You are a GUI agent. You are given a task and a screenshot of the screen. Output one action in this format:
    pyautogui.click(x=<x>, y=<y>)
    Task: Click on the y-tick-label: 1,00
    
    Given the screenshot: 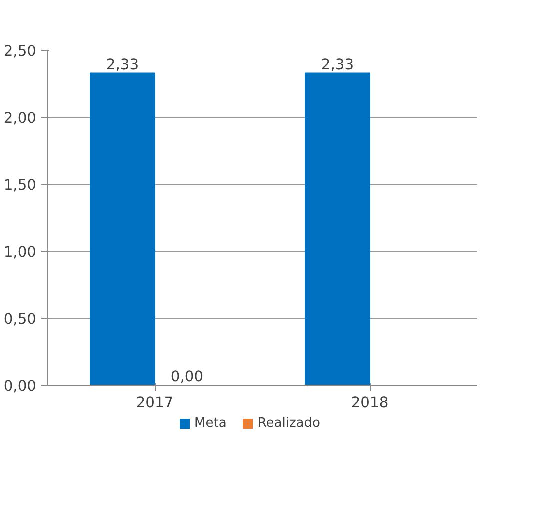 What is the action you would take?
    pyautogui.click(x=20, y=252)
    